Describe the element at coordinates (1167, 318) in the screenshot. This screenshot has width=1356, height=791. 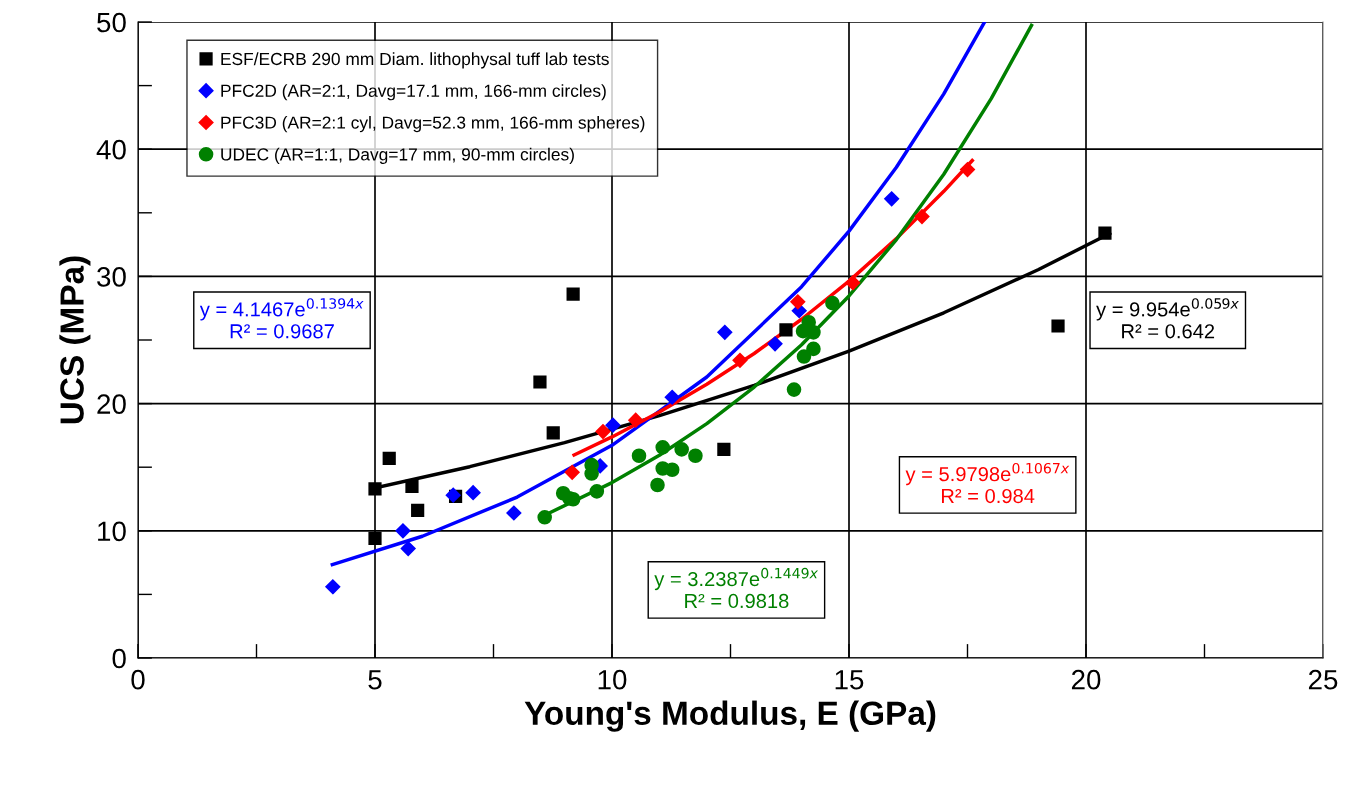
I see `annotation: y = 9.954e$^{0.059x}$ R² = 0.642` at that location.